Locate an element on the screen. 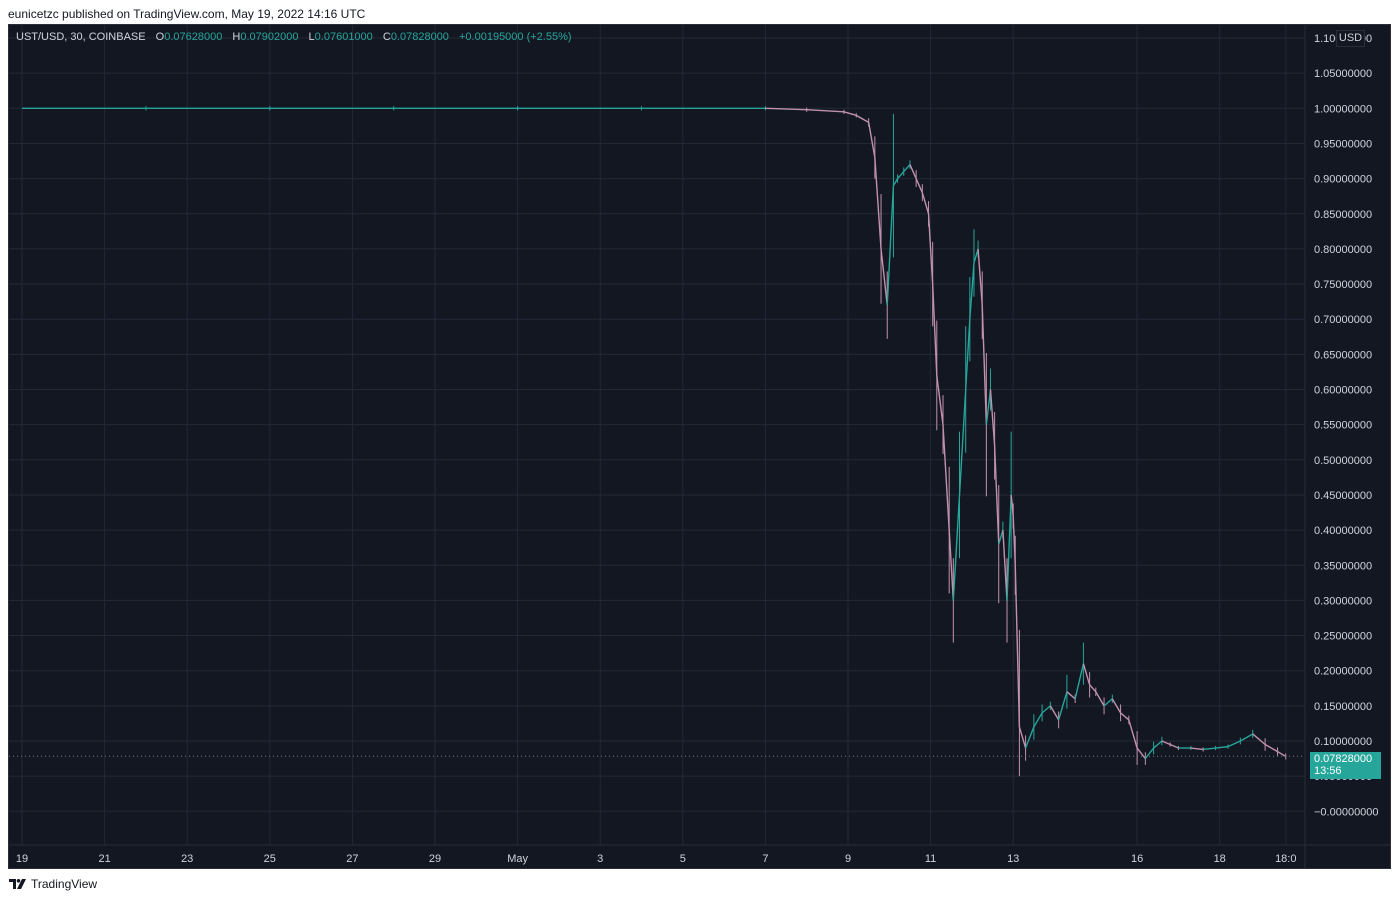 The height and width of the screenshot is (900, 1400). y-tick-label: 0.90000000 is located at coordinates (1343, 180).